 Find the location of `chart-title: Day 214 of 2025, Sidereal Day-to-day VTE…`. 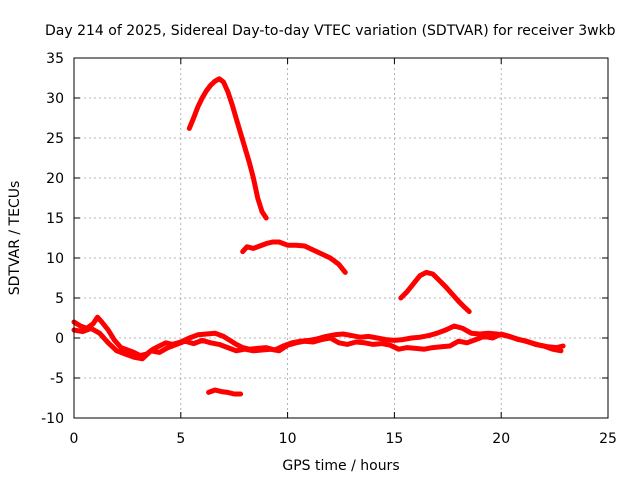

chart-title: Day 214 of 2025, Sidereal Day-to-day VTE… is located at coordinates (330, 31).